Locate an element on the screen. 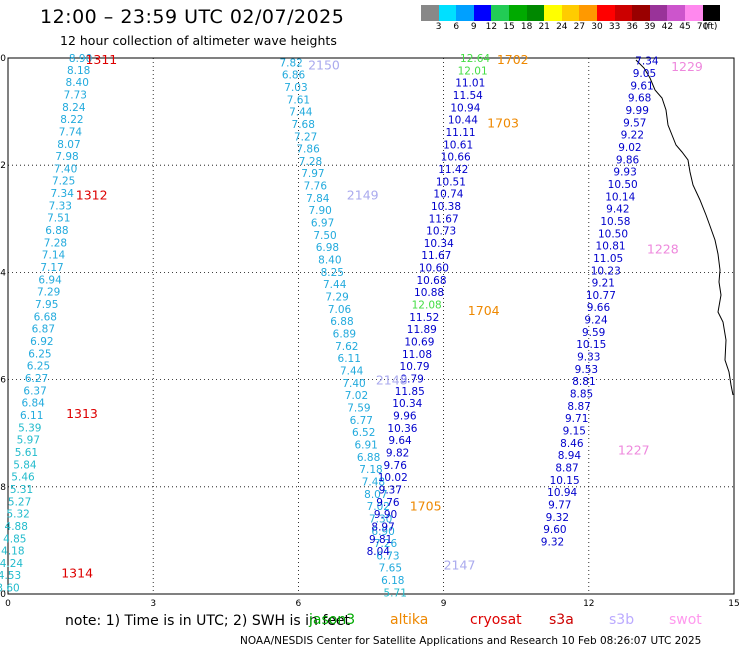 The height and width of the screenshot is (650, 740). wave-height-value: 9.22 is located at coordinates (632, 136).